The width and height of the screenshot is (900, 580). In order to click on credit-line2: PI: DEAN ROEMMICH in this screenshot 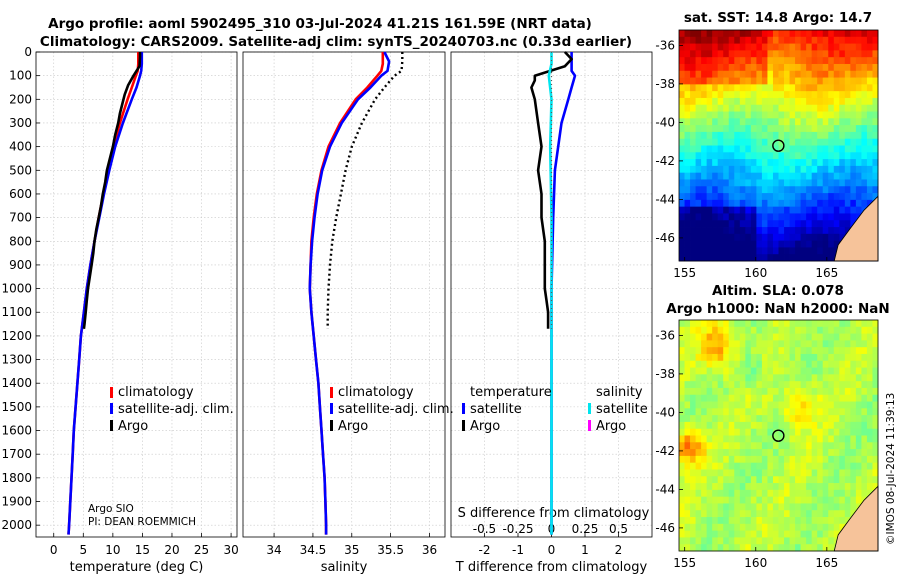, I will do `click(142, 522)`.